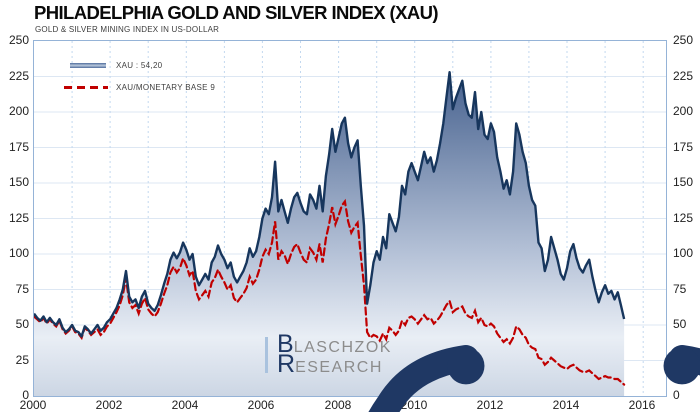 This screenshot has width=700, height=412. What do you see at coordinates (683, 76) in the screenshot?
I see `y-tick-label-right: 225` at bounding box center [683, 76].